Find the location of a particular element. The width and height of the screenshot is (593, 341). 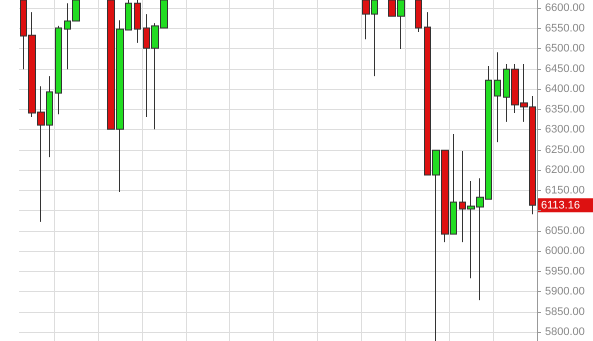

y-tick-label: 6250.00 is located at coordinates (565, 150).